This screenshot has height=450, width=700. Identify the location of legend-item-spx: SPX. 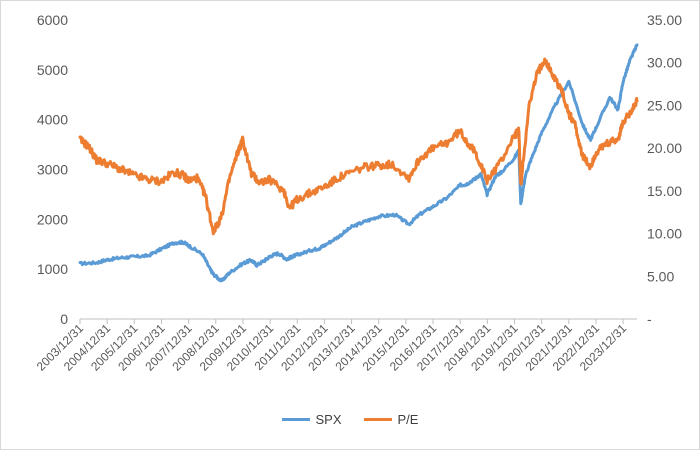
(311, 419).